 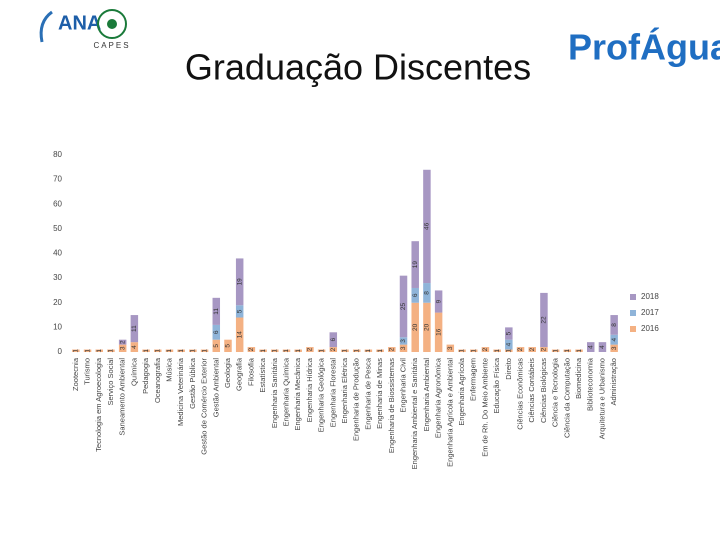 I want to click on y-tick-label: 20, so click(x=57, y=302).